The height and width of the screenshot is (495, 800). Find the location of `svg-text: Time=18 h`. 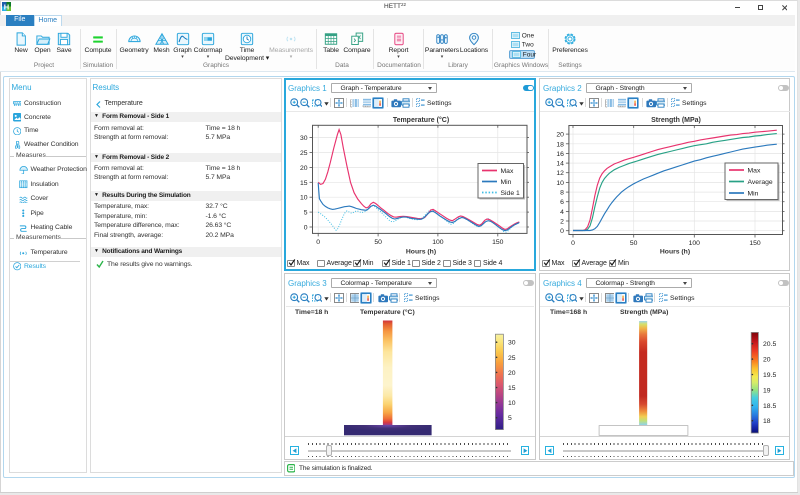

svg-text: Time=18 h is located at coordinates (311, 312).